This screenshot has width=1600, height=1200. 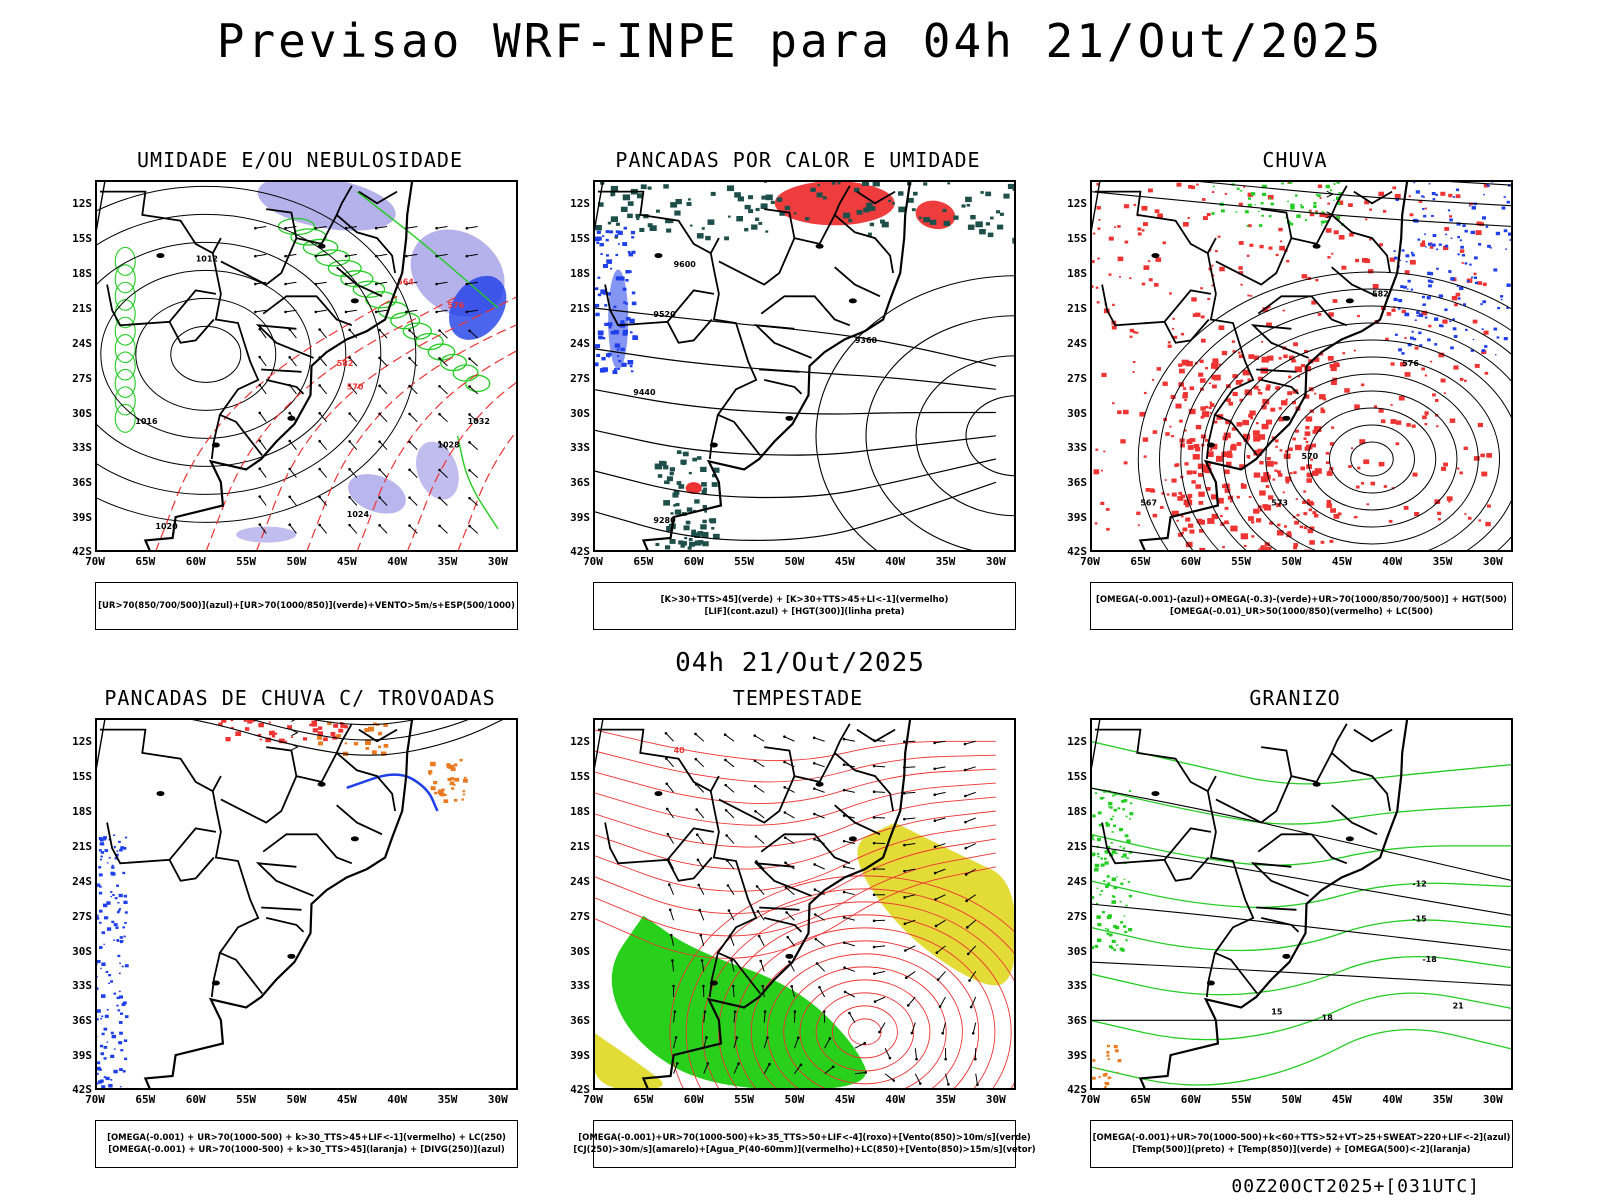 I want to click on contour-label: 570, so click(x=1310, y=456).